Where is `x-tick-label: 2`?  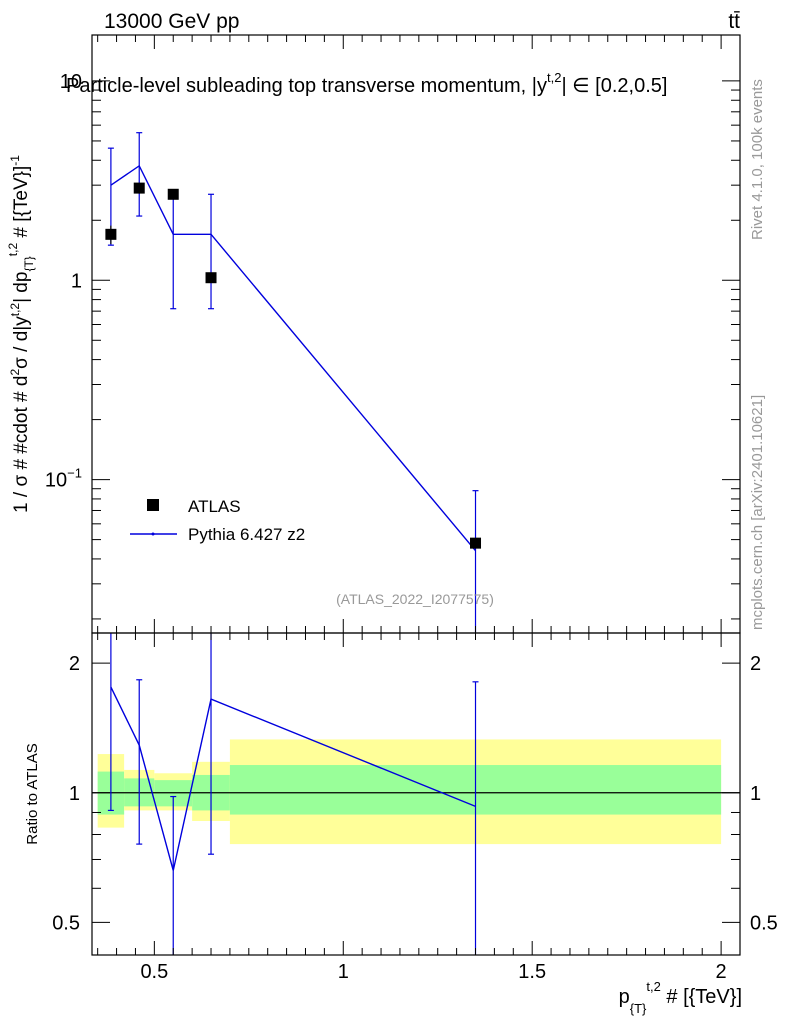 x-tick-label: 2 is located at coordinates (721, 972).